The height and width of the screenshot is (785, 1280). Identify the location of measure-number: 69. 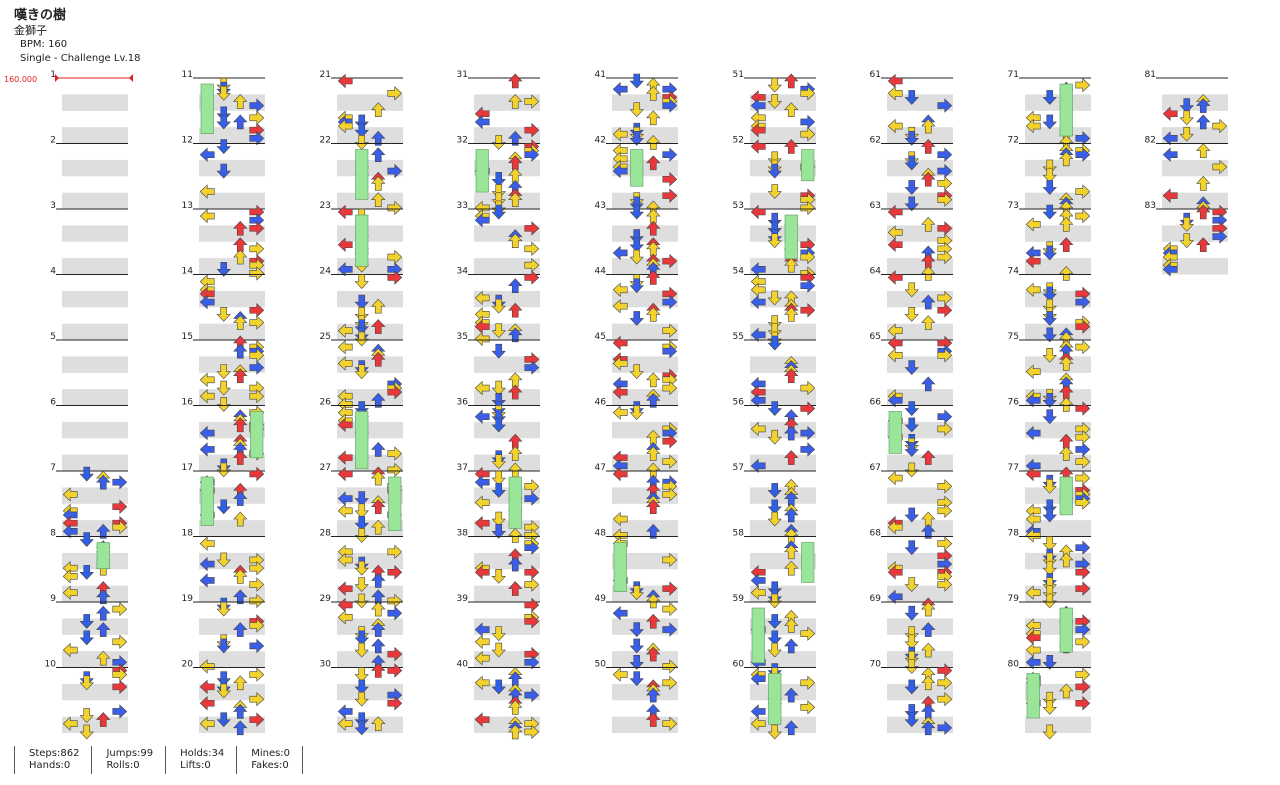
(876, 599).